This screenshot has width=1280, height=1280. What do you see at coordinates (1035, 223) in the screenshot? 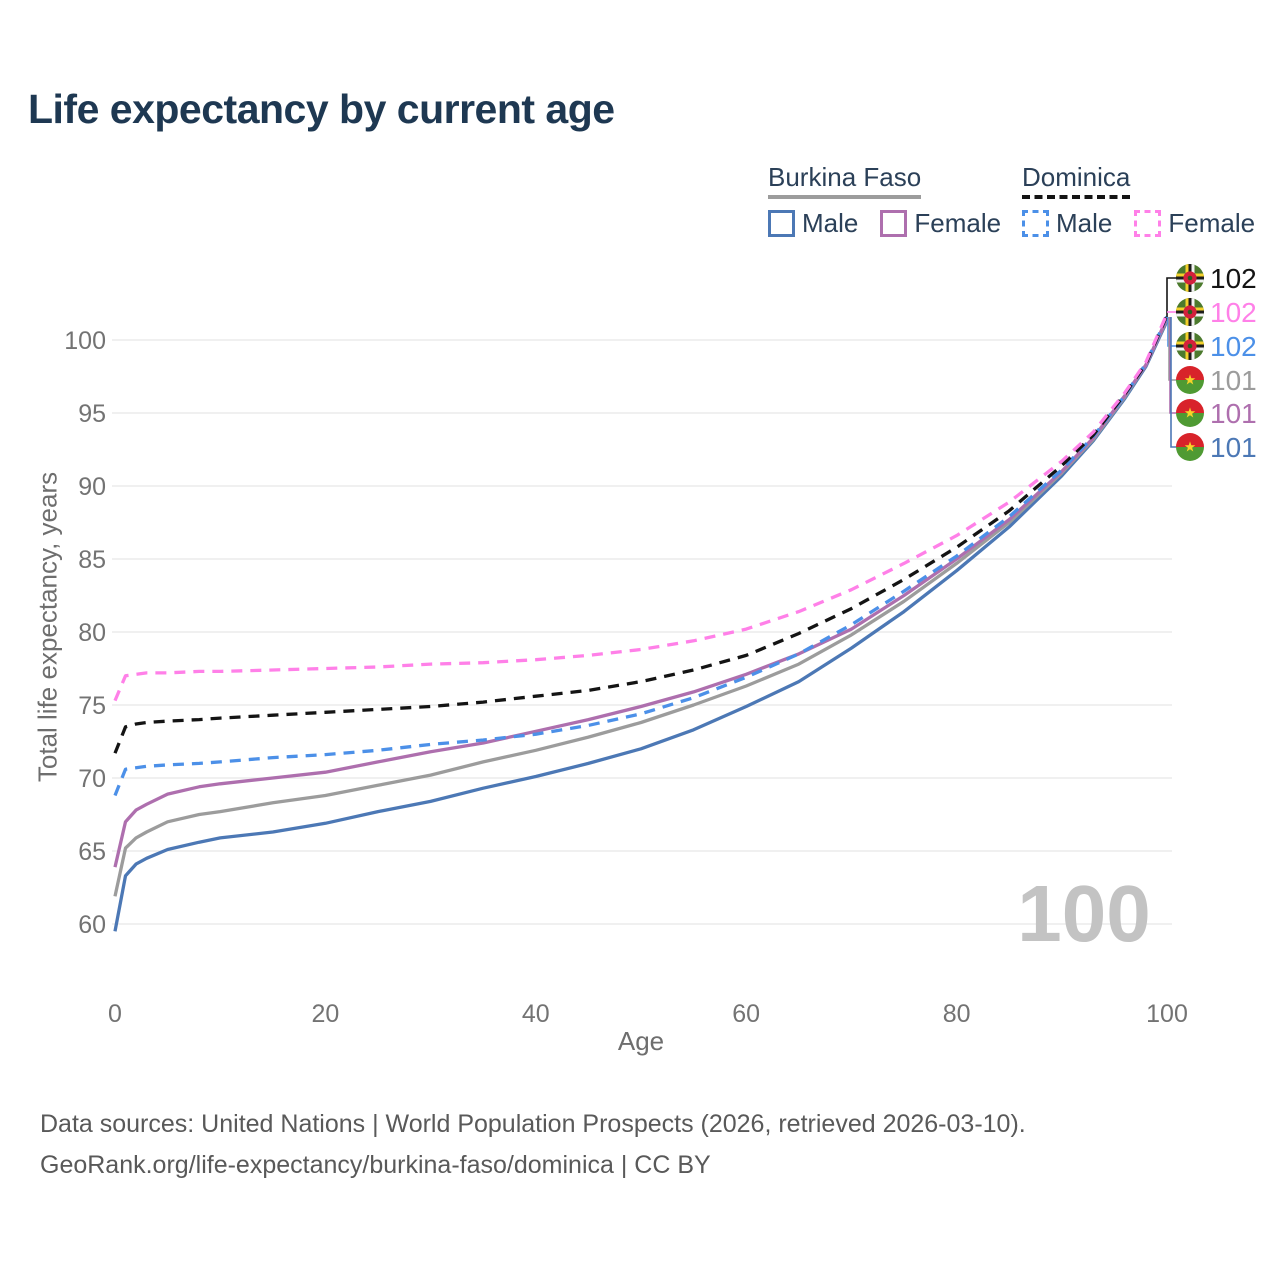
I see `legend-swatch-dominica-male-icon` at bounding box center [1035, 223].